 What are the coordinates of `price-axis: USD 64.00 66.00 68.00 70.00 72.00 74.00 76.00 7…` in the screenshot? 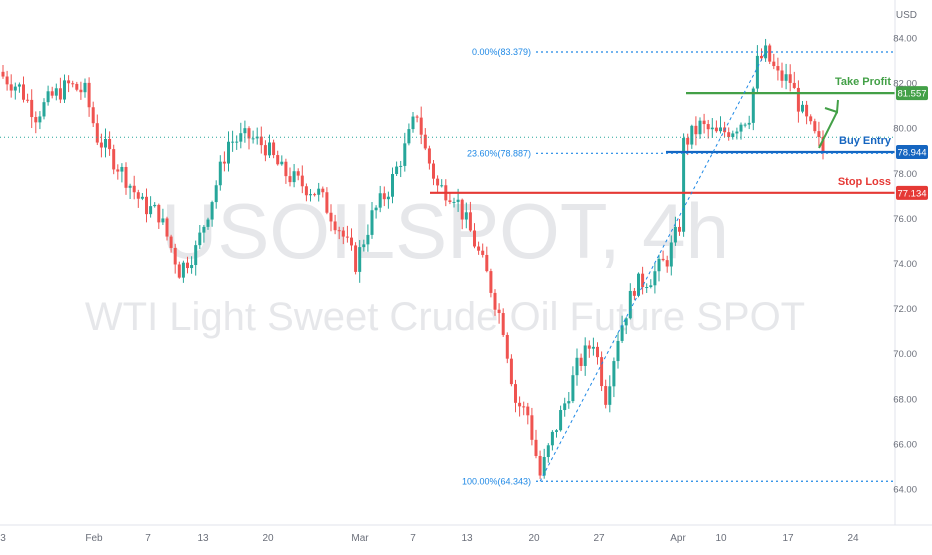 It's located at (905, 262).